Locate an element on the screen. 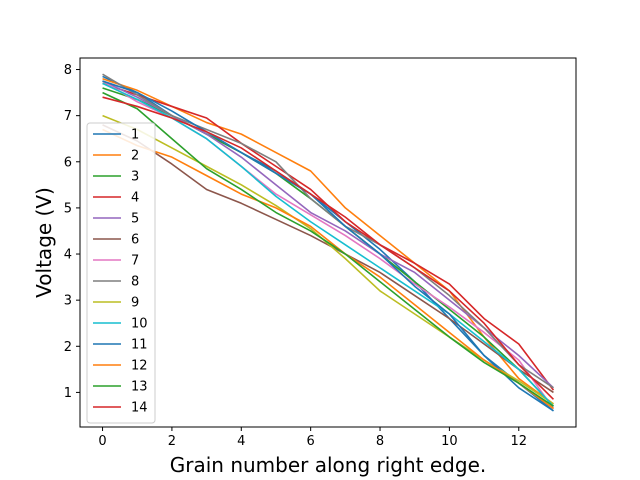 The height and width of the screenshot is (480, 640). y-tick-label: 1 is located at coordinates (68, 393).